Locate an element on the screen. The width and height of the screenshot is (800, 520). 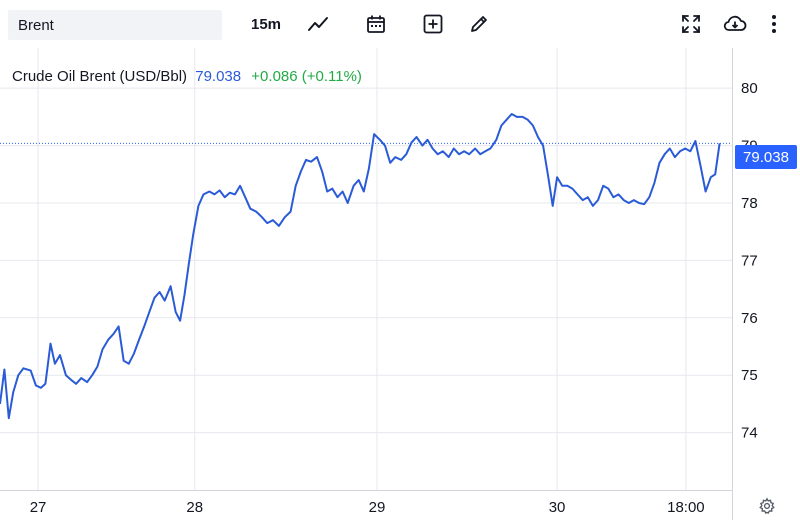
x-tick-label: 18:00 is located at coordinates (686, 507).